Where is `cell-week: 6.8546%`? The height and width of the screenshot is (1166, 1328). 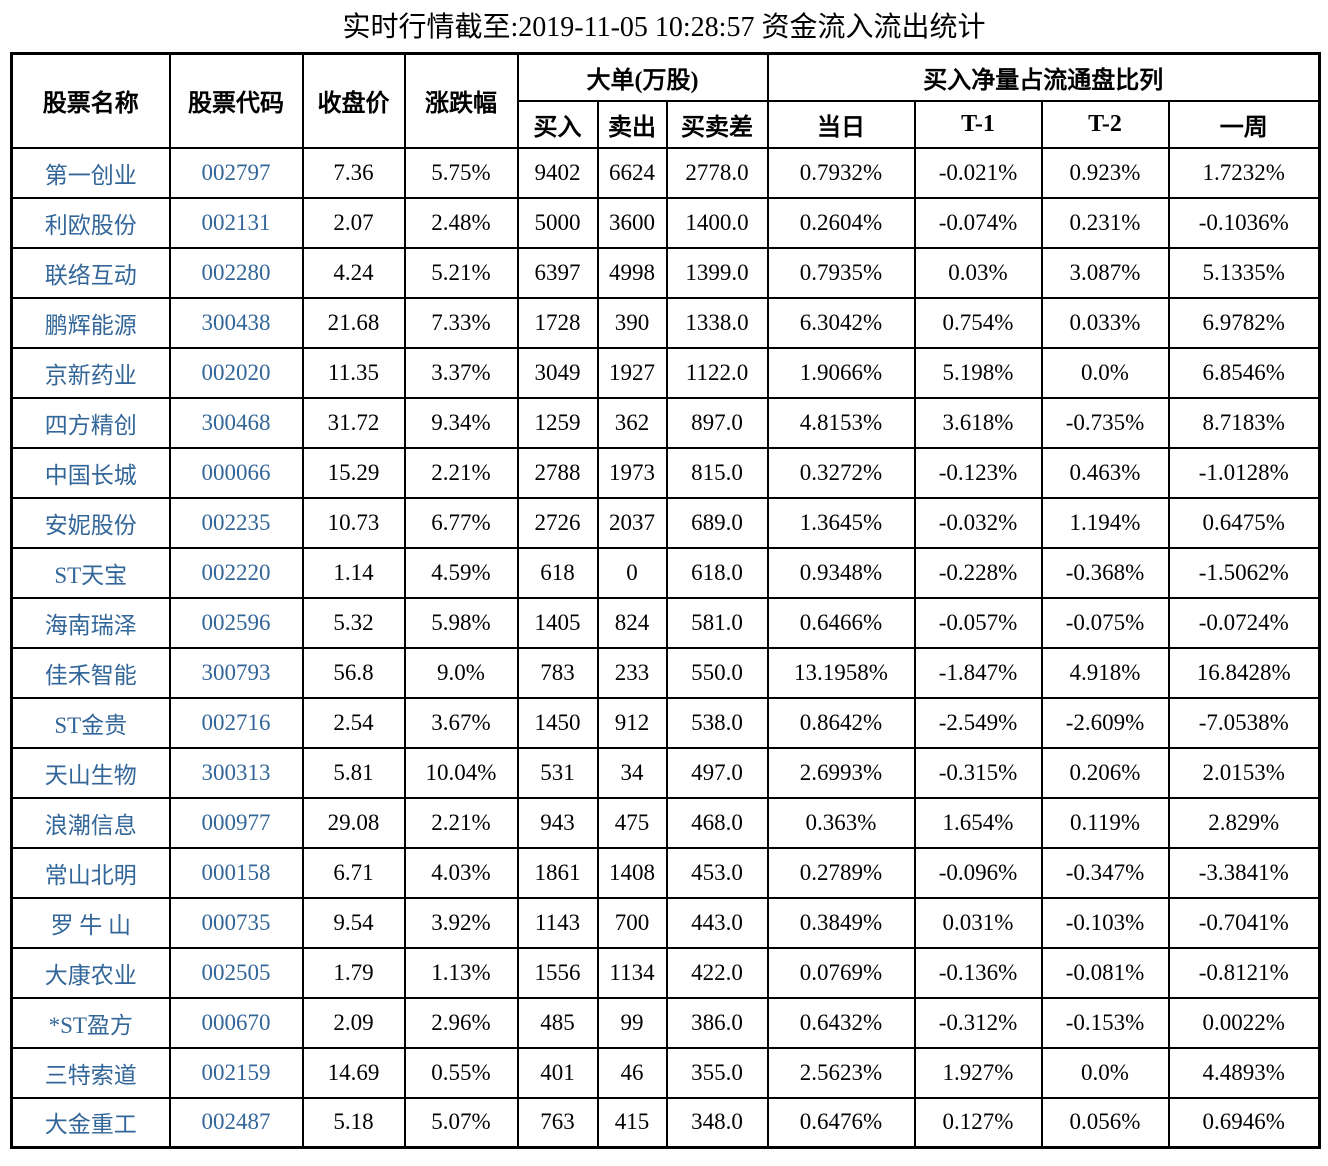
cell-week: 6.8546% is located at coordinates (1244, 372).